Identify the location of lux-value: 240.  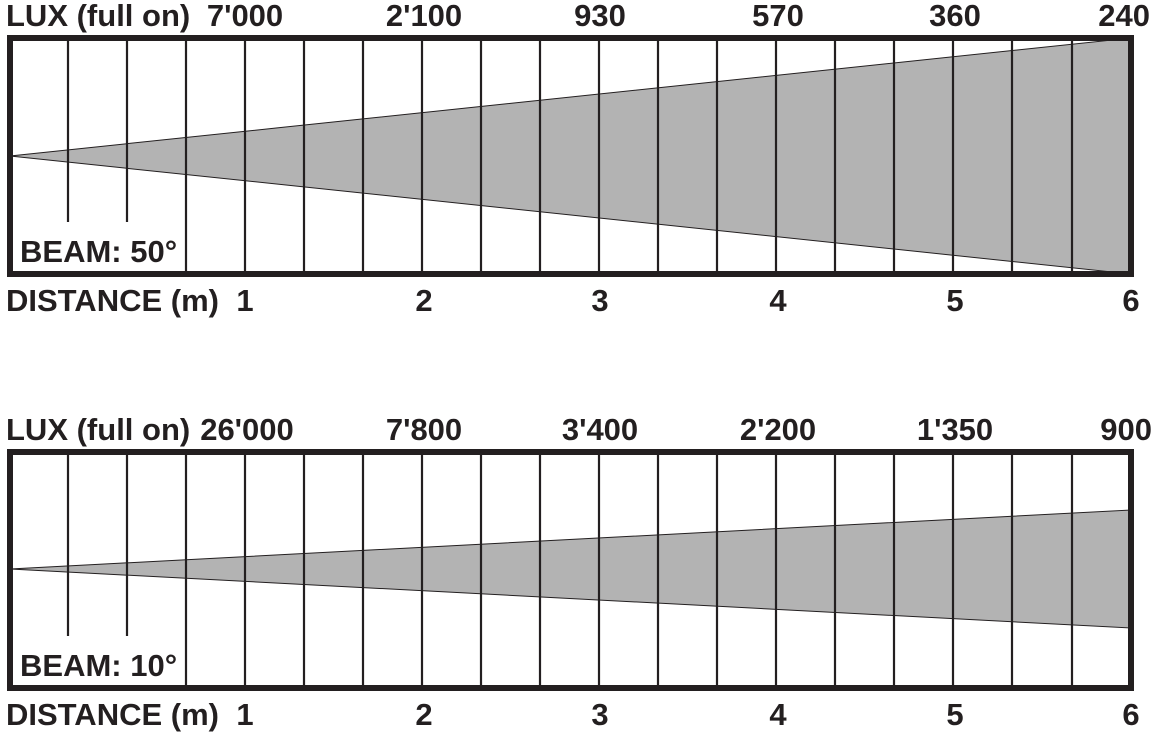
(1124, 16).